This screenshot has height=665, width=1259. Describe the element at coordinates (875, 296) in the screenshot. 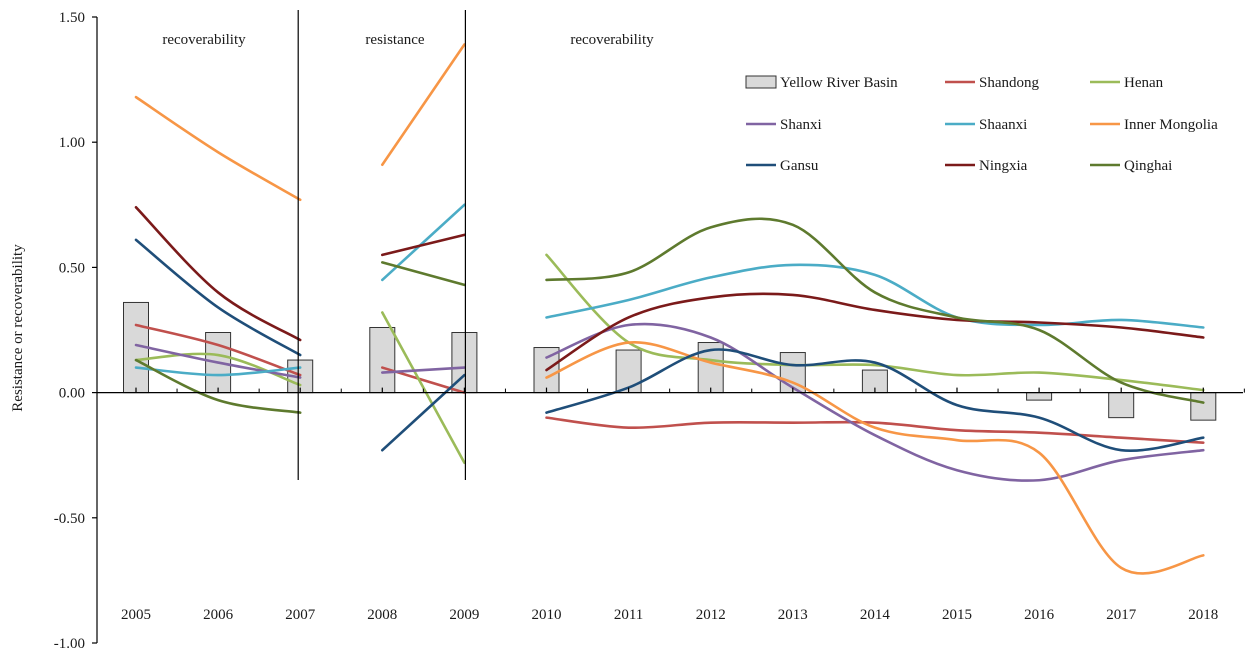

I see `line-shaanxi-seg3` at that location.